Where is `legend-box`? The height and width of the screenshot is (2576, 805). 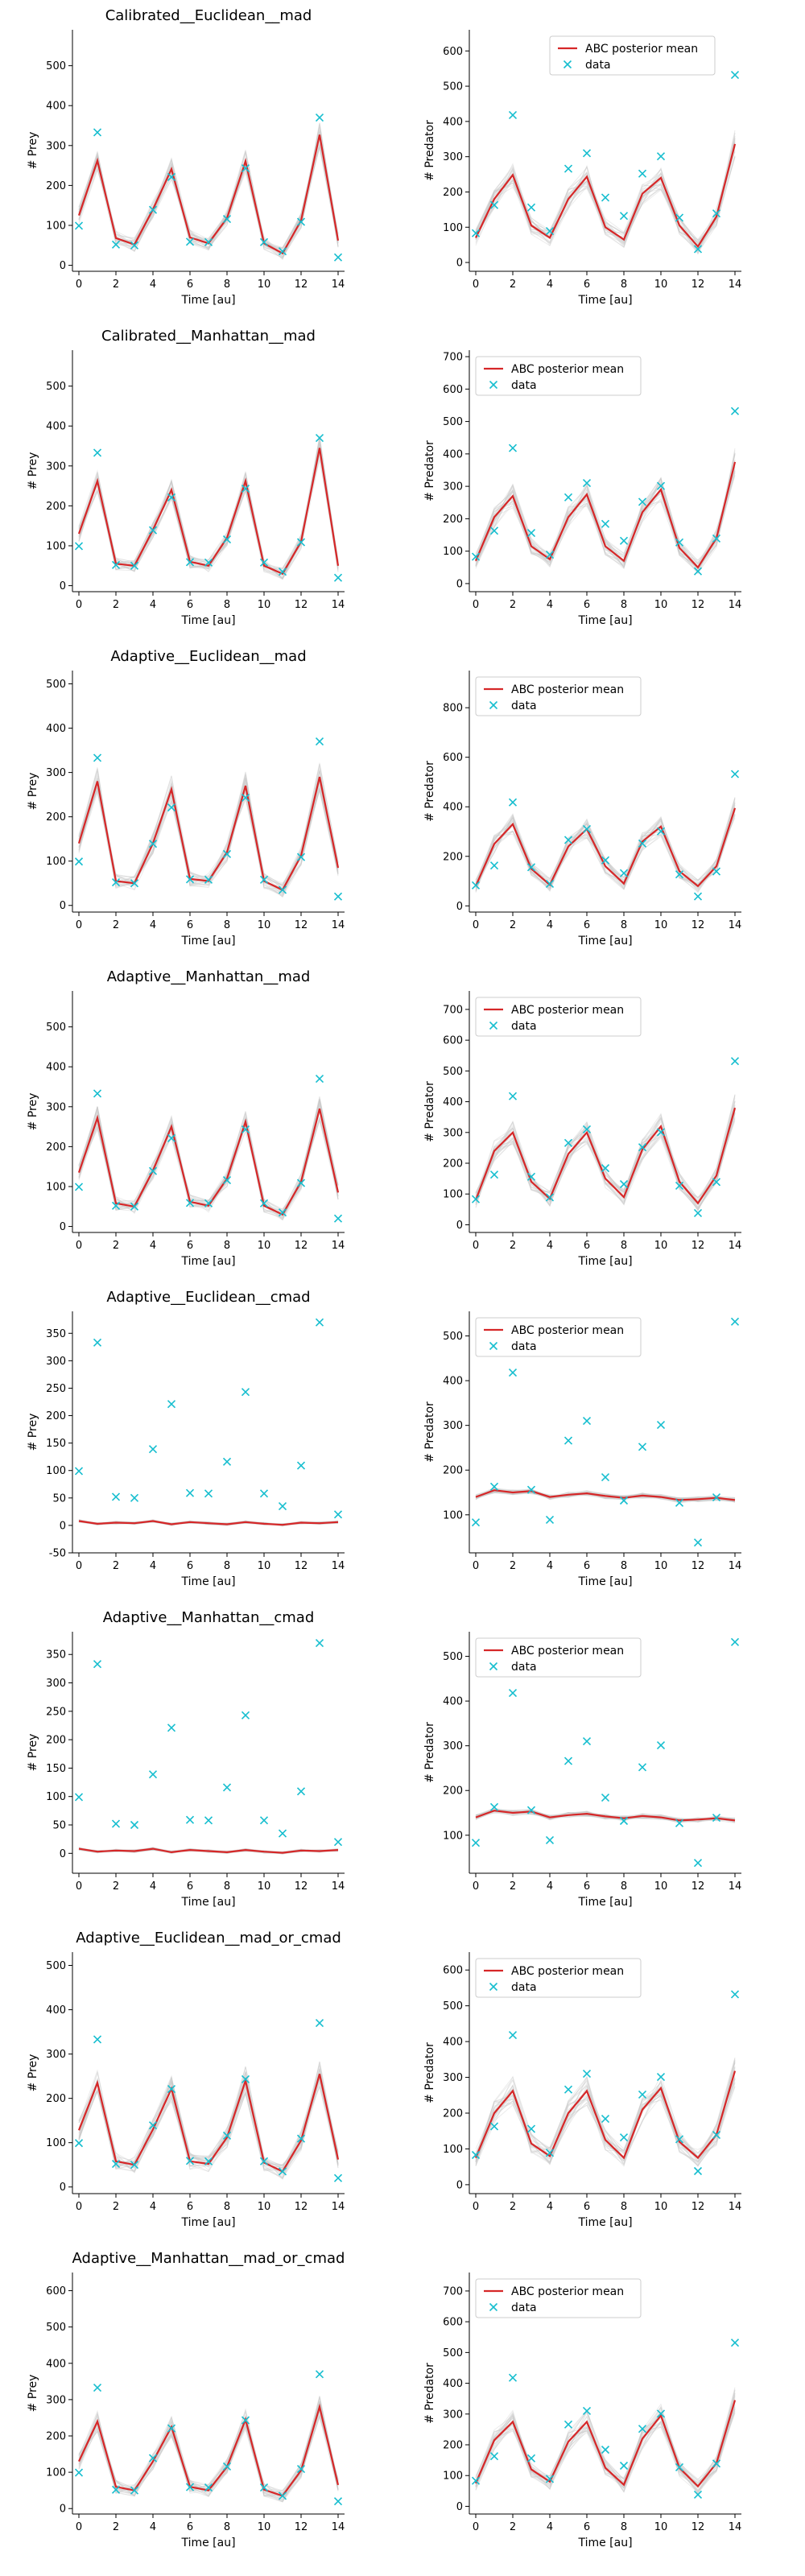
legend-box is located at coordinates (558, 1978).